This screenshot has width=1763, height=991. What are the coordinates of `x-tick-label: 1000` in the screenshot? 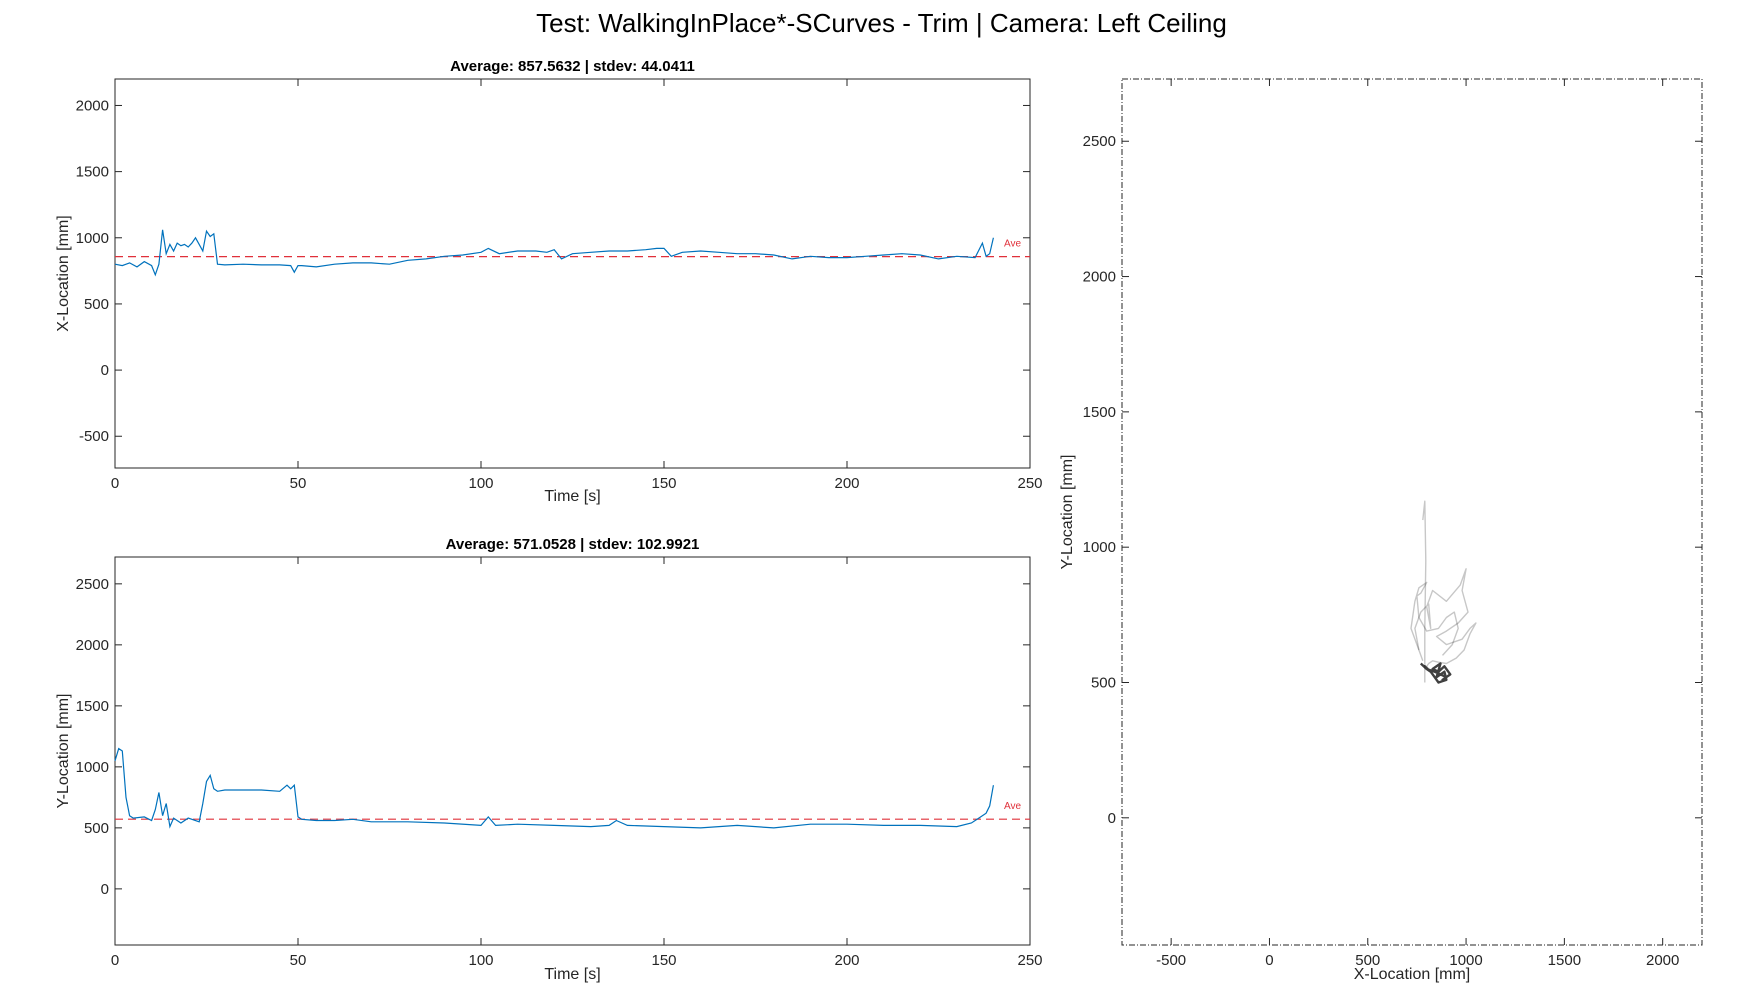 It's located at (1465, 960).